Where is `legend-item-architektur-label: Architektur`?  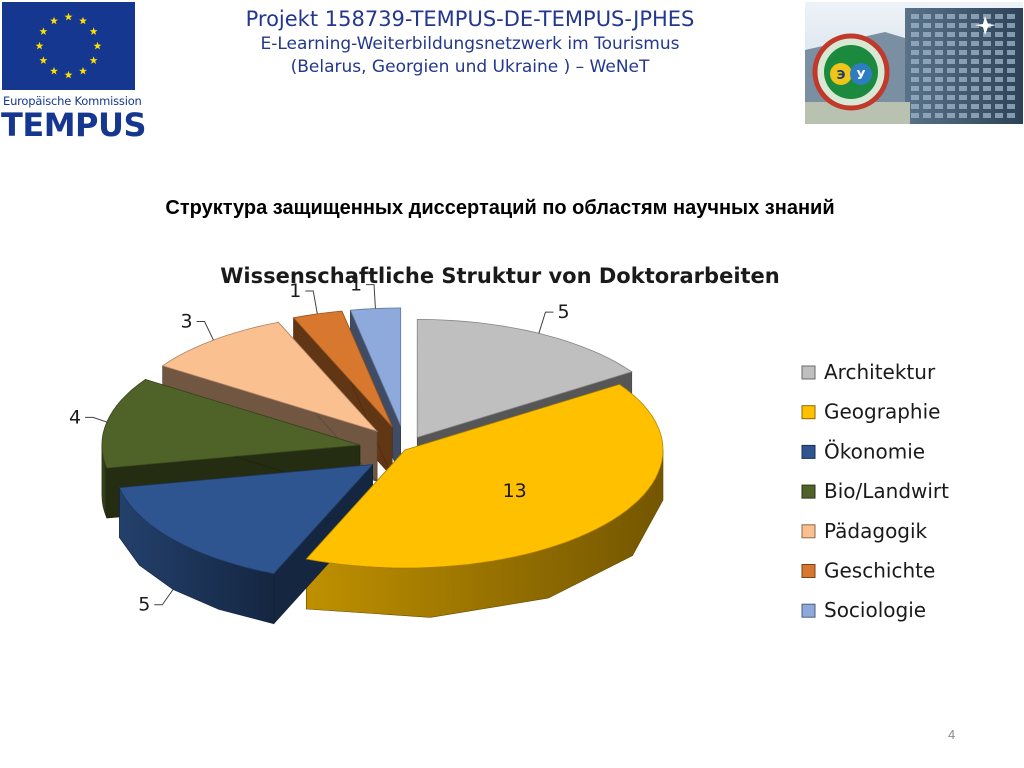
legend-item-architektur-label: Architektur is located at coordinates (880, 372).